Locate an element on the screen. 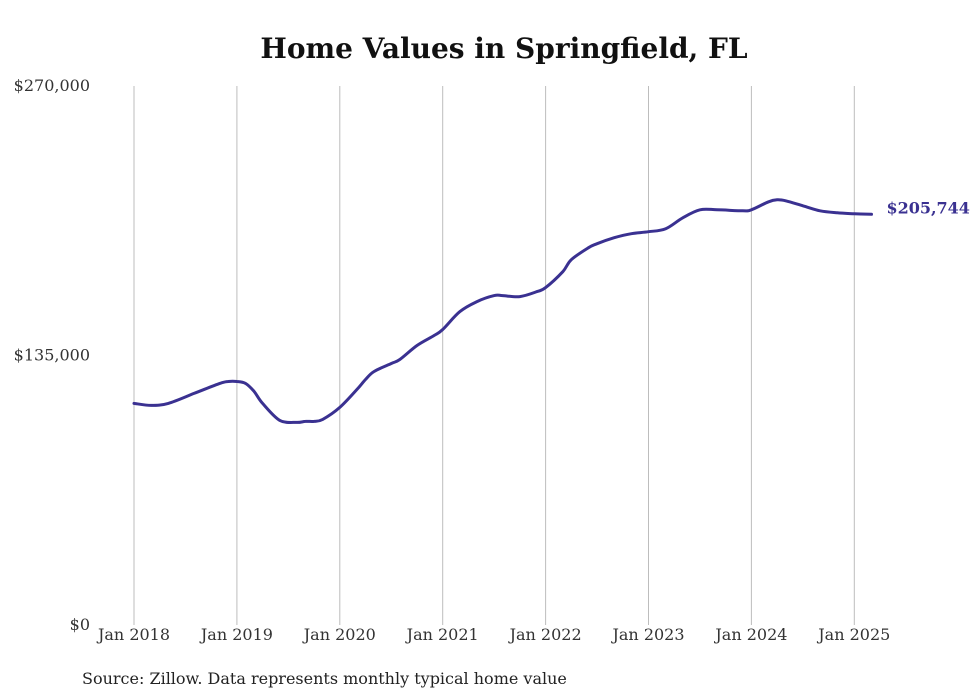  x-tick-label: Jan 2022 is located at coordinates (545, 634).